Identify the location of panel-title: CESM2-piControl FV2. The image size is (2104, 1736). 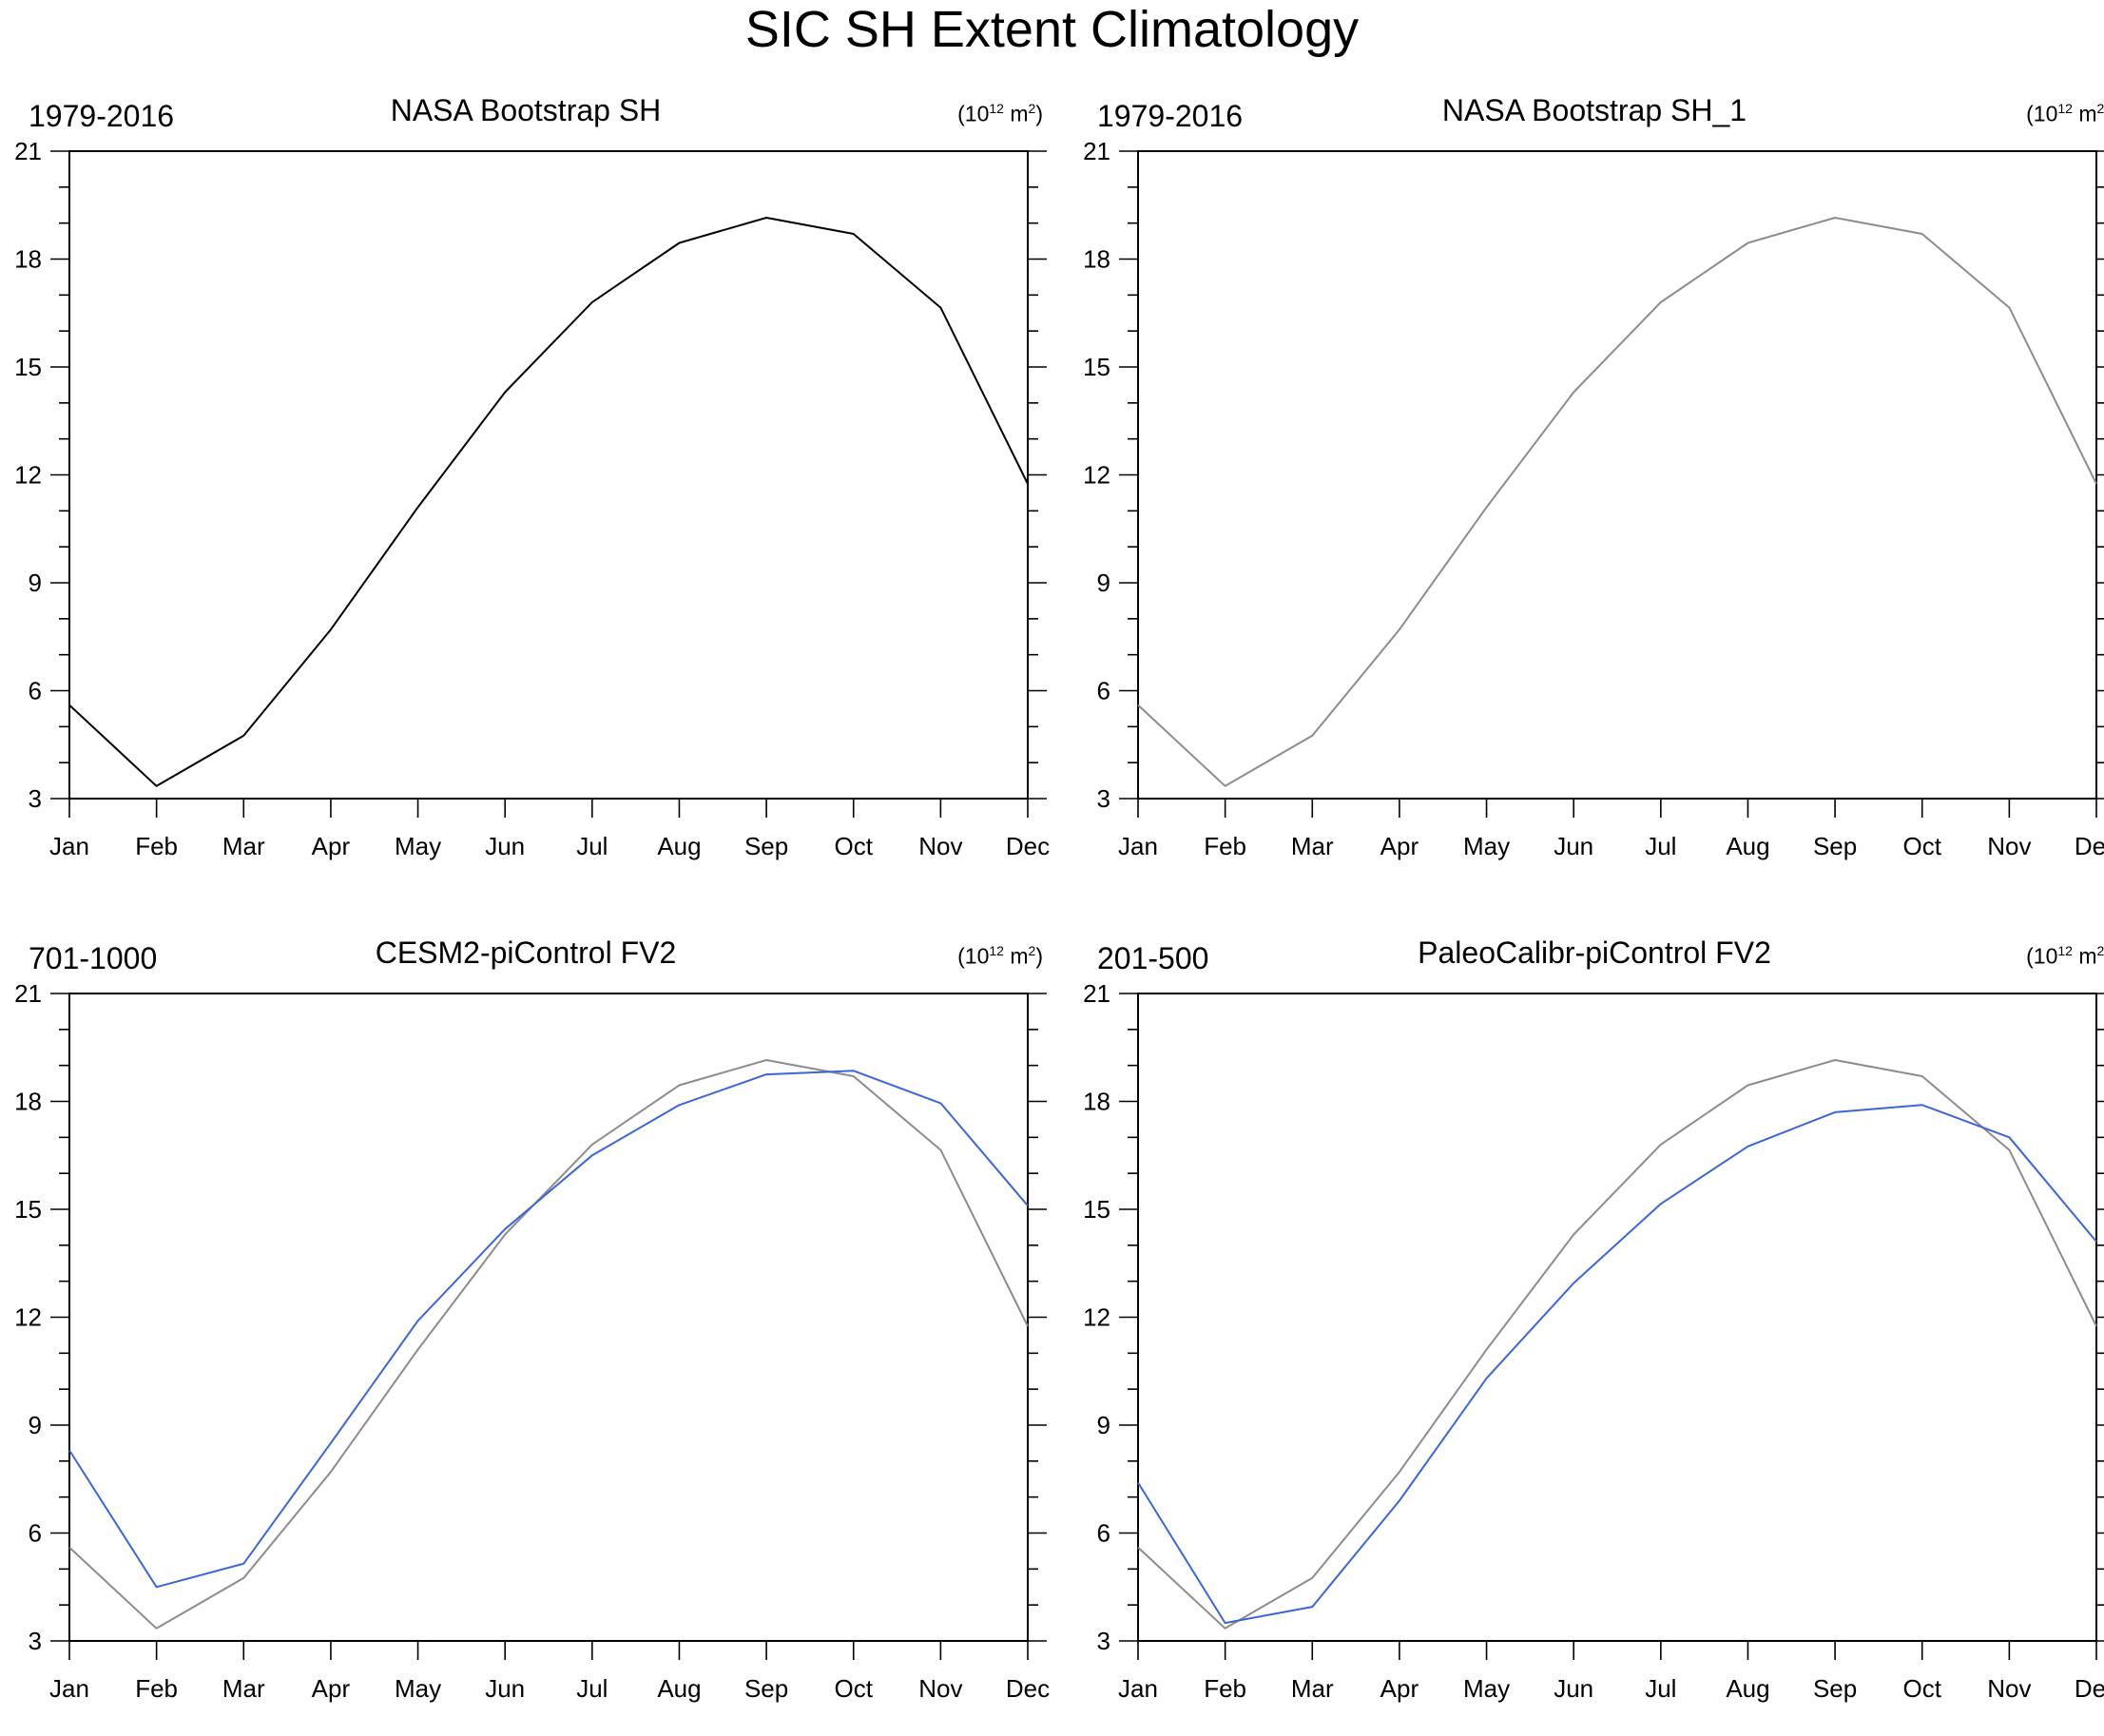
(526, 953).